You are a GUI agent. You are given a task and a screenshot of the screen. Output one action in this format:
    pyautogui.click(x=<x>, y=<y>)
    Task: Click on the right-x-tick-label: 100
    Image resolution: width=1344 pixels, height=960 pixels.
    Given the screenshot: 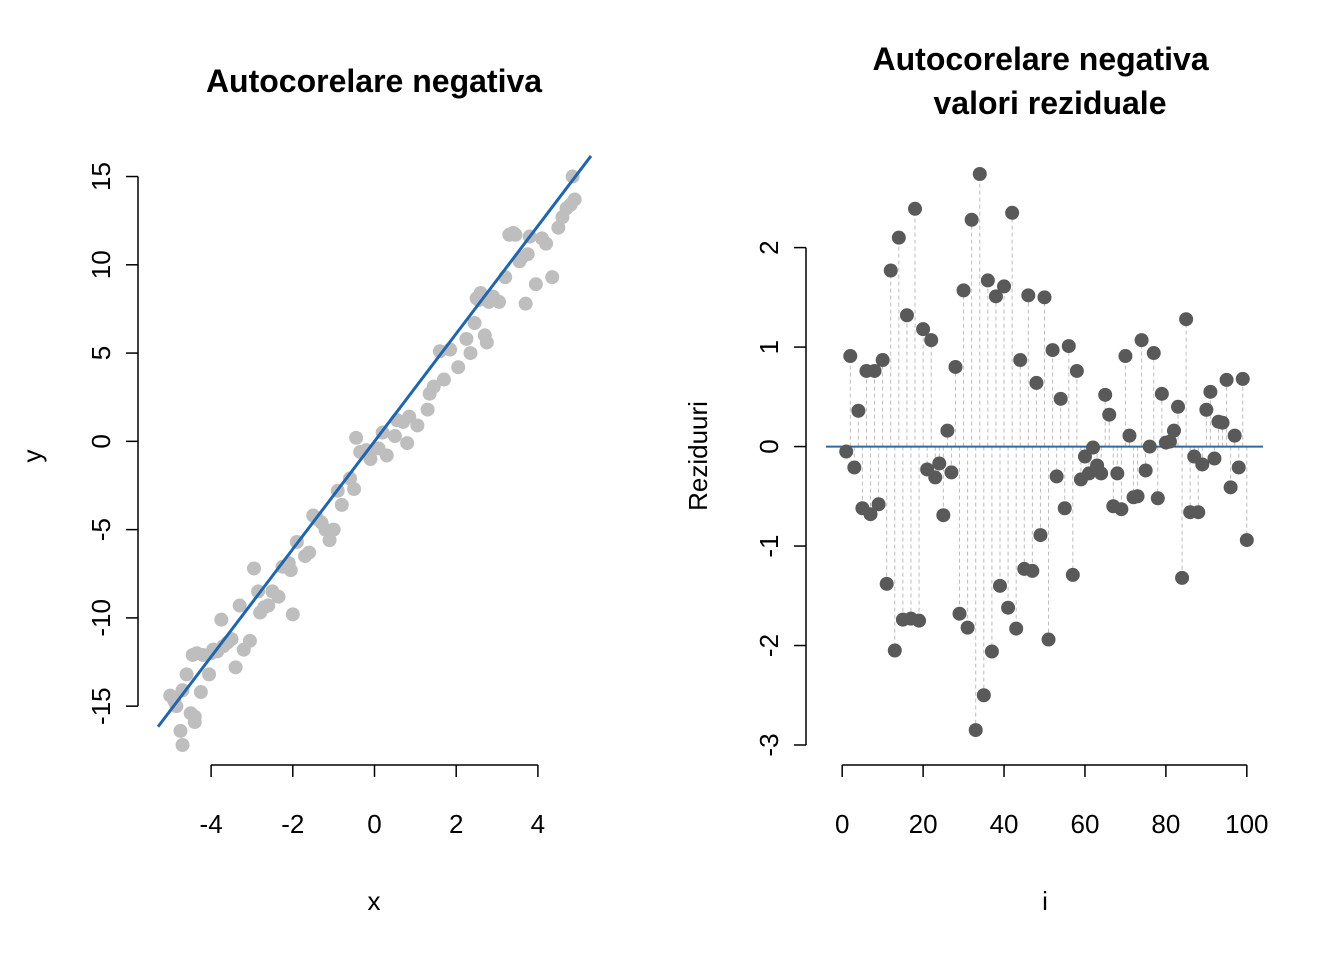 What is the action you would take?
    pyautogui.click(x=1246, y=824)
    